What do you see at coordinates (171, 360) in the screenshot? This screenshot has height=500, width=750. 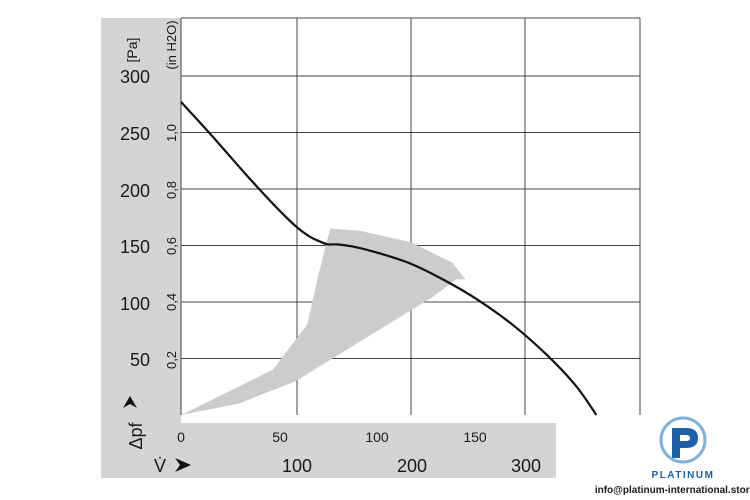 I see `y2-tick-label-0-2: 0,2` at bounding box center [171, 360].